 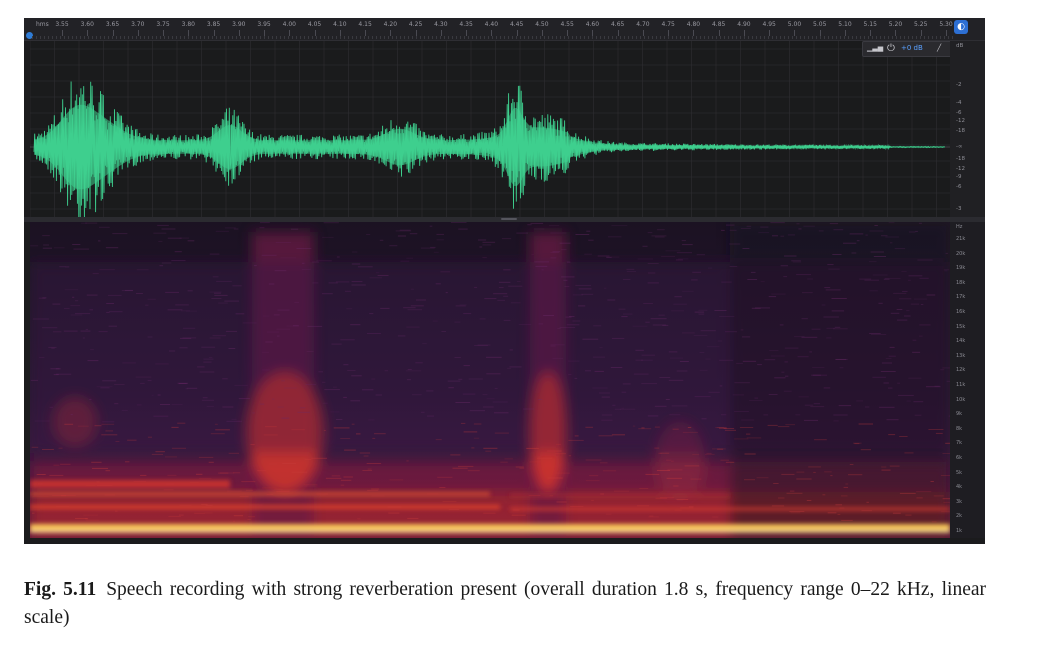 What do you see at coordinates (960, 121) in the screenshot?
I see `db-scale-label: -12` at bounding box center [960, 121].